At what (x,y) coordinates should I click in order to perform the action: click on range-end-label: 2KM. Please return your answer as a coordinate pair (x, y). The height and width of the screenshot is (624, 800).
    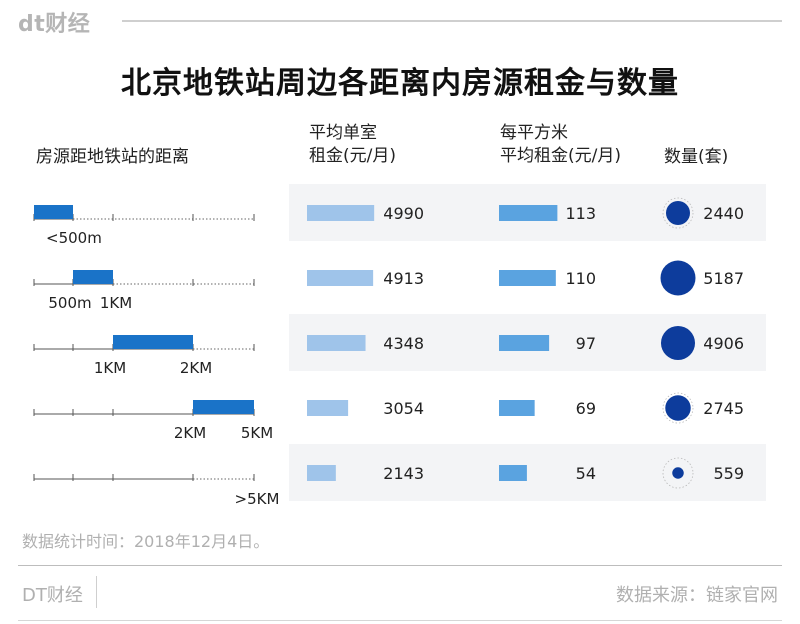
    Looking at the image, I should click on (196, 368).